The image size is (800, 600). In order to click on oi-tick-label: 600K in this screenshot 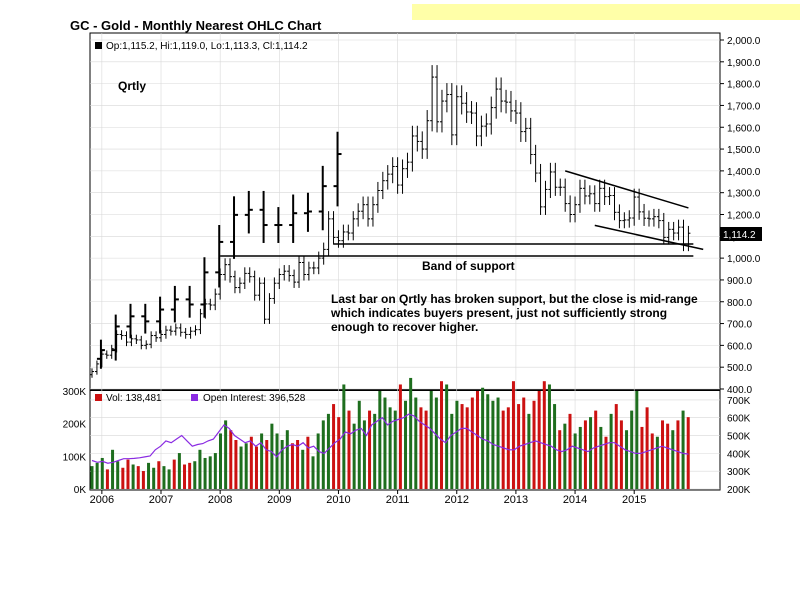, I will do `click(739, 419)`.